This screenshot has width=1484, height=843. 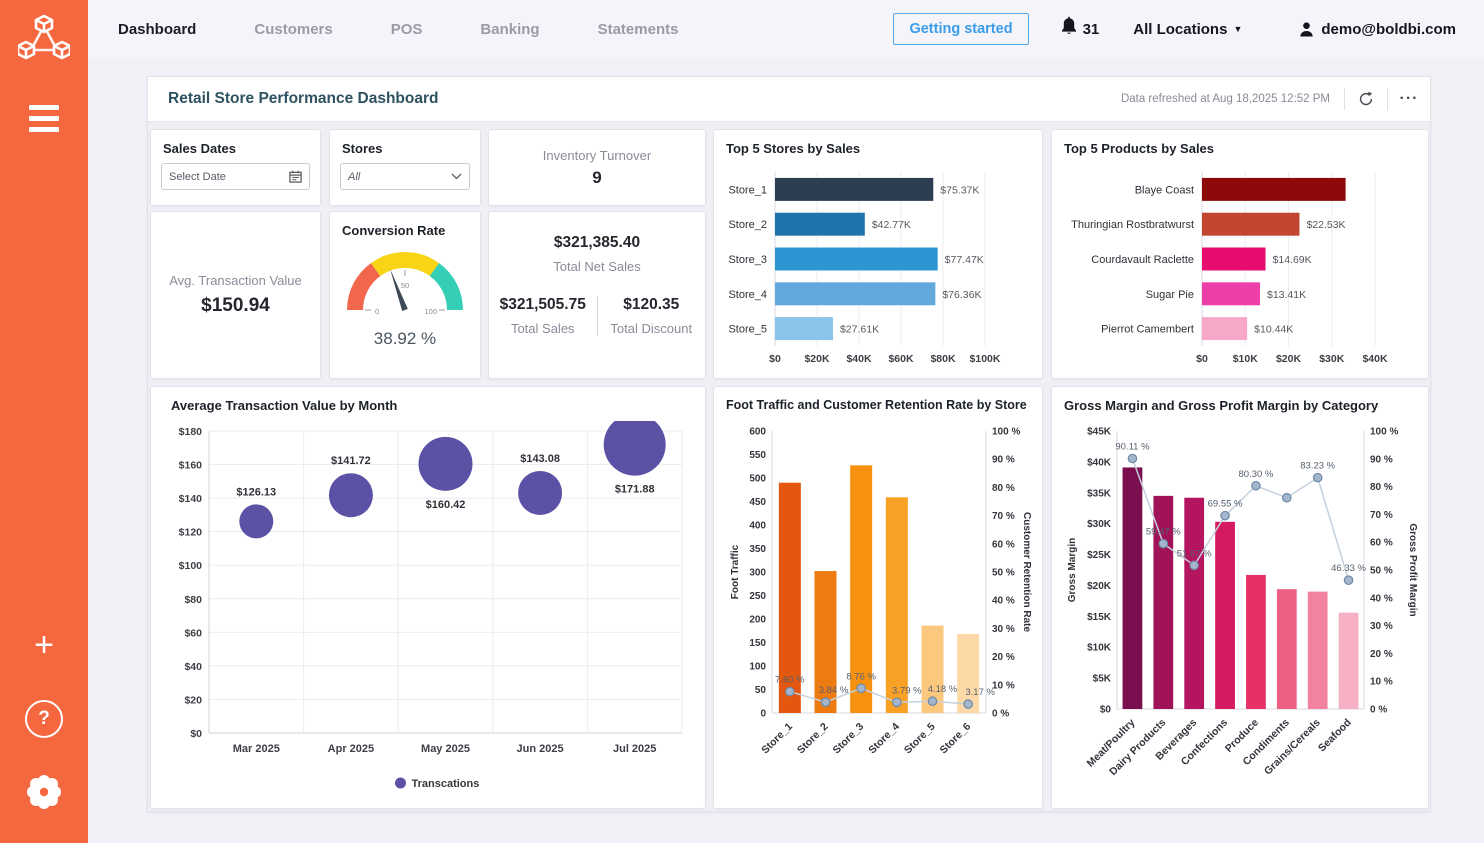 I want to click on gauge-value: 38.92 %, so click(x=405, y=338).